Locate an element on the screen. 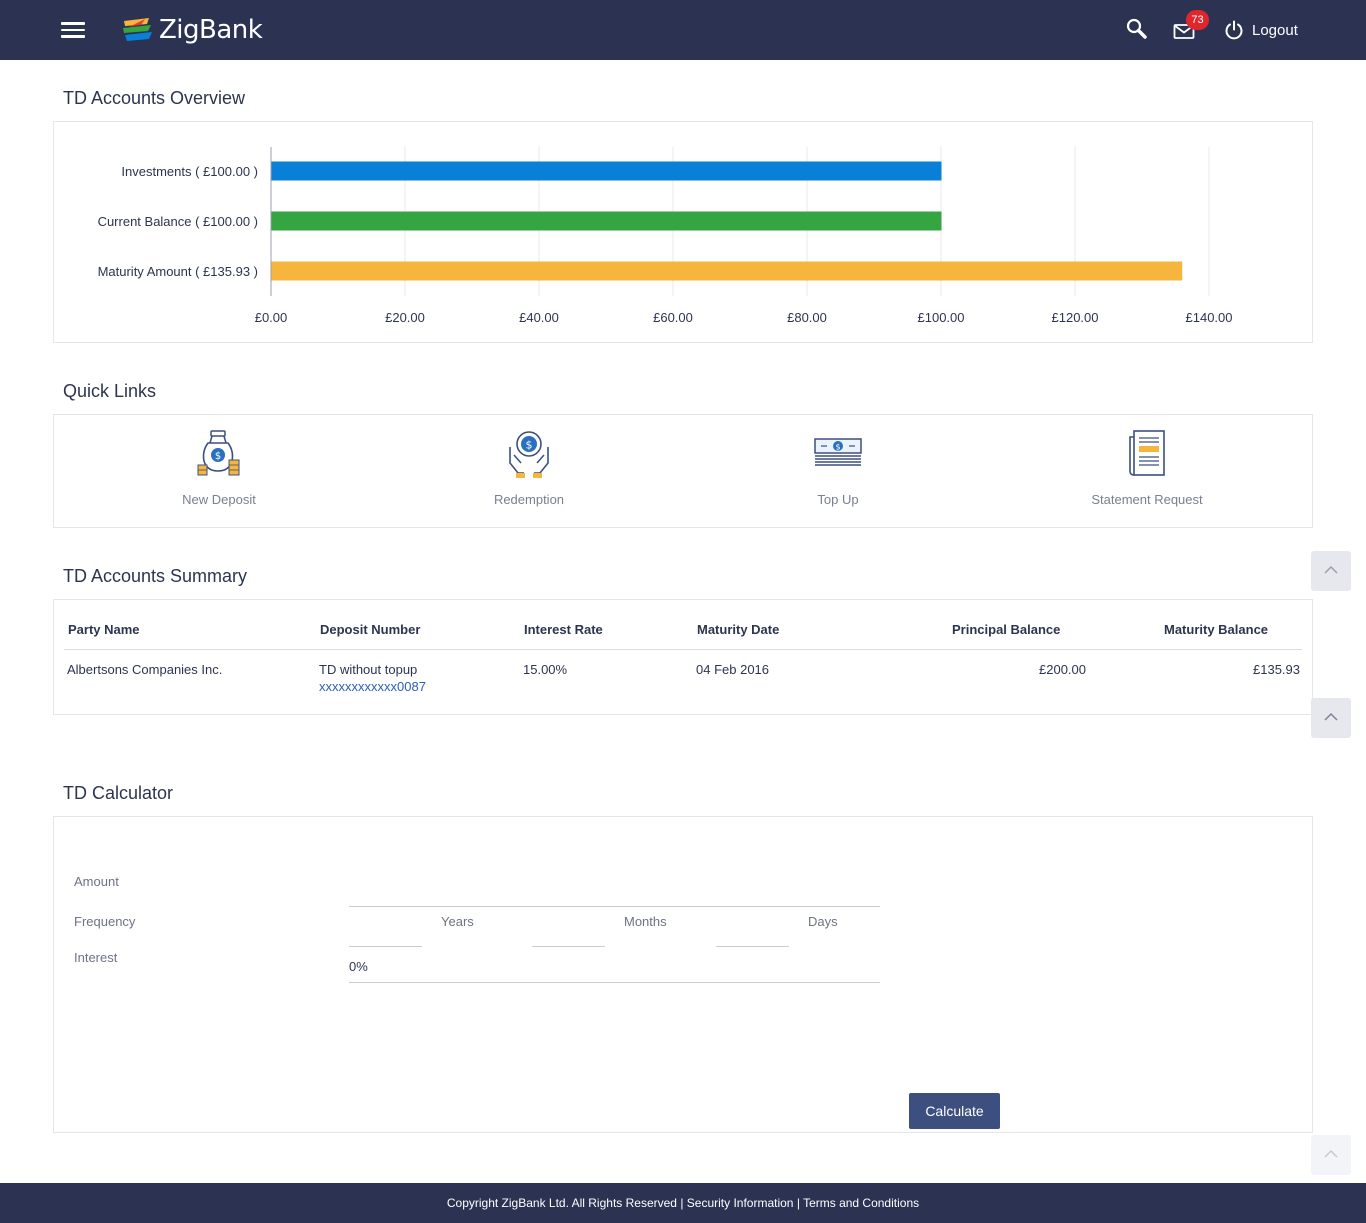 The height and width of the screenshot is (1223, 1366). category-label: Investments ( £100.00 ) is located at coordinates (189, 171).